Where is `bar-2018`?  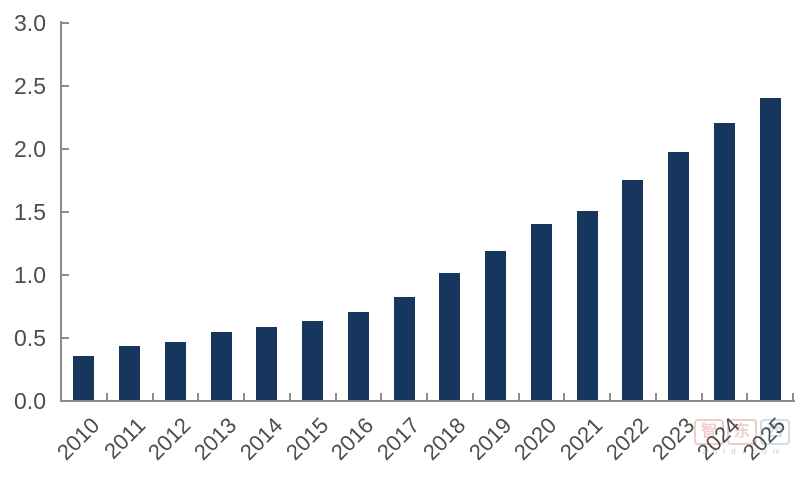 bar-2018 is located at coordinates (450, 336).